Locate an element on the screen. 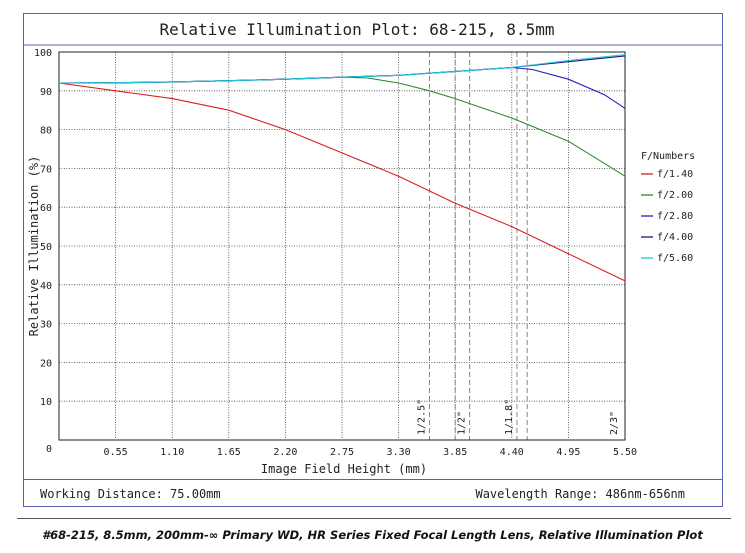 The image size is (745, 553). legend-label: f/5.60 is located at coordinates (675, 258).